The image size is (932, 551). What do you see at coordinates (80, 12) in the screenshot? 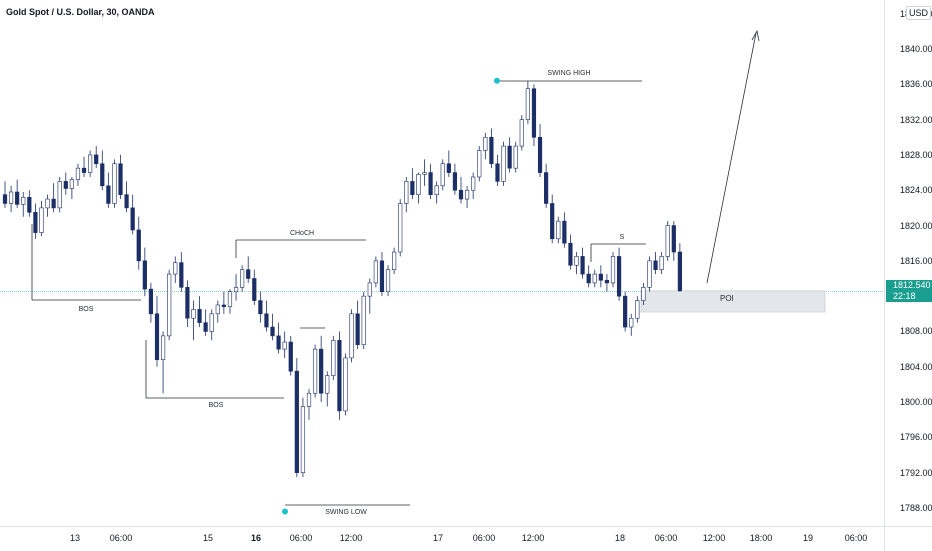
I see `symbol-title: Gold Spot / U.S. Dollar, 30, OANDA` at bounding box center [80, 12].